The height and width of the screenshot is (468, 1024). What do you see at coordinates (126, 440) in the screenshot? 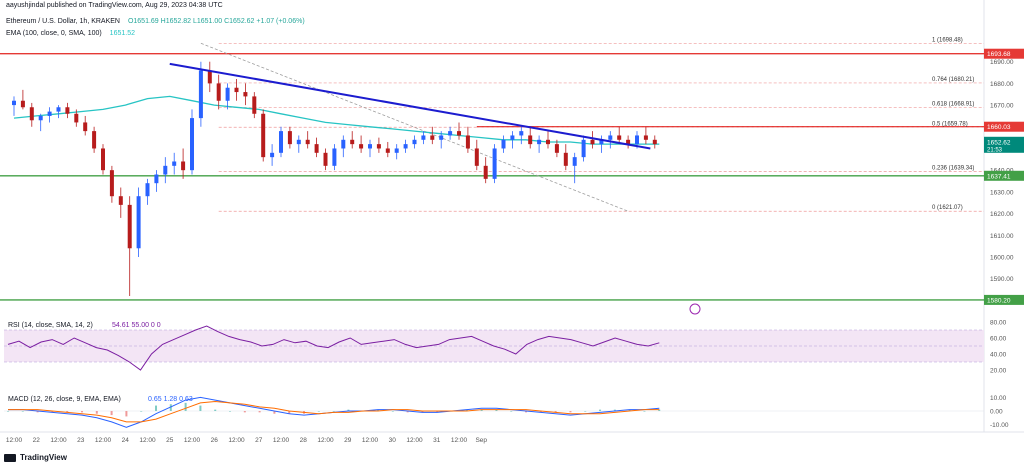
I see `time-tick-label: 24` at bounding box center [126, 440].